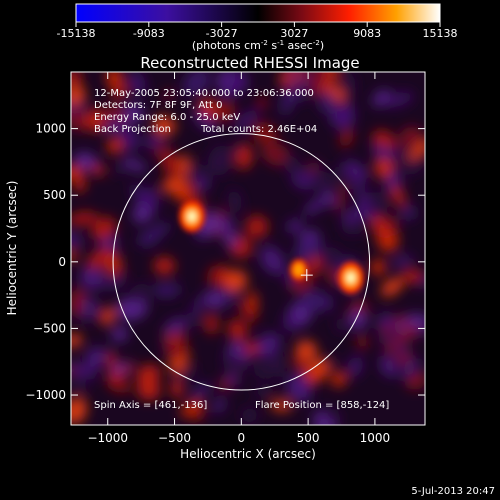 The height and width of the screenshot is (500, 500). I want to click on colorbar-tick-label: 9083, so click(367, 33).